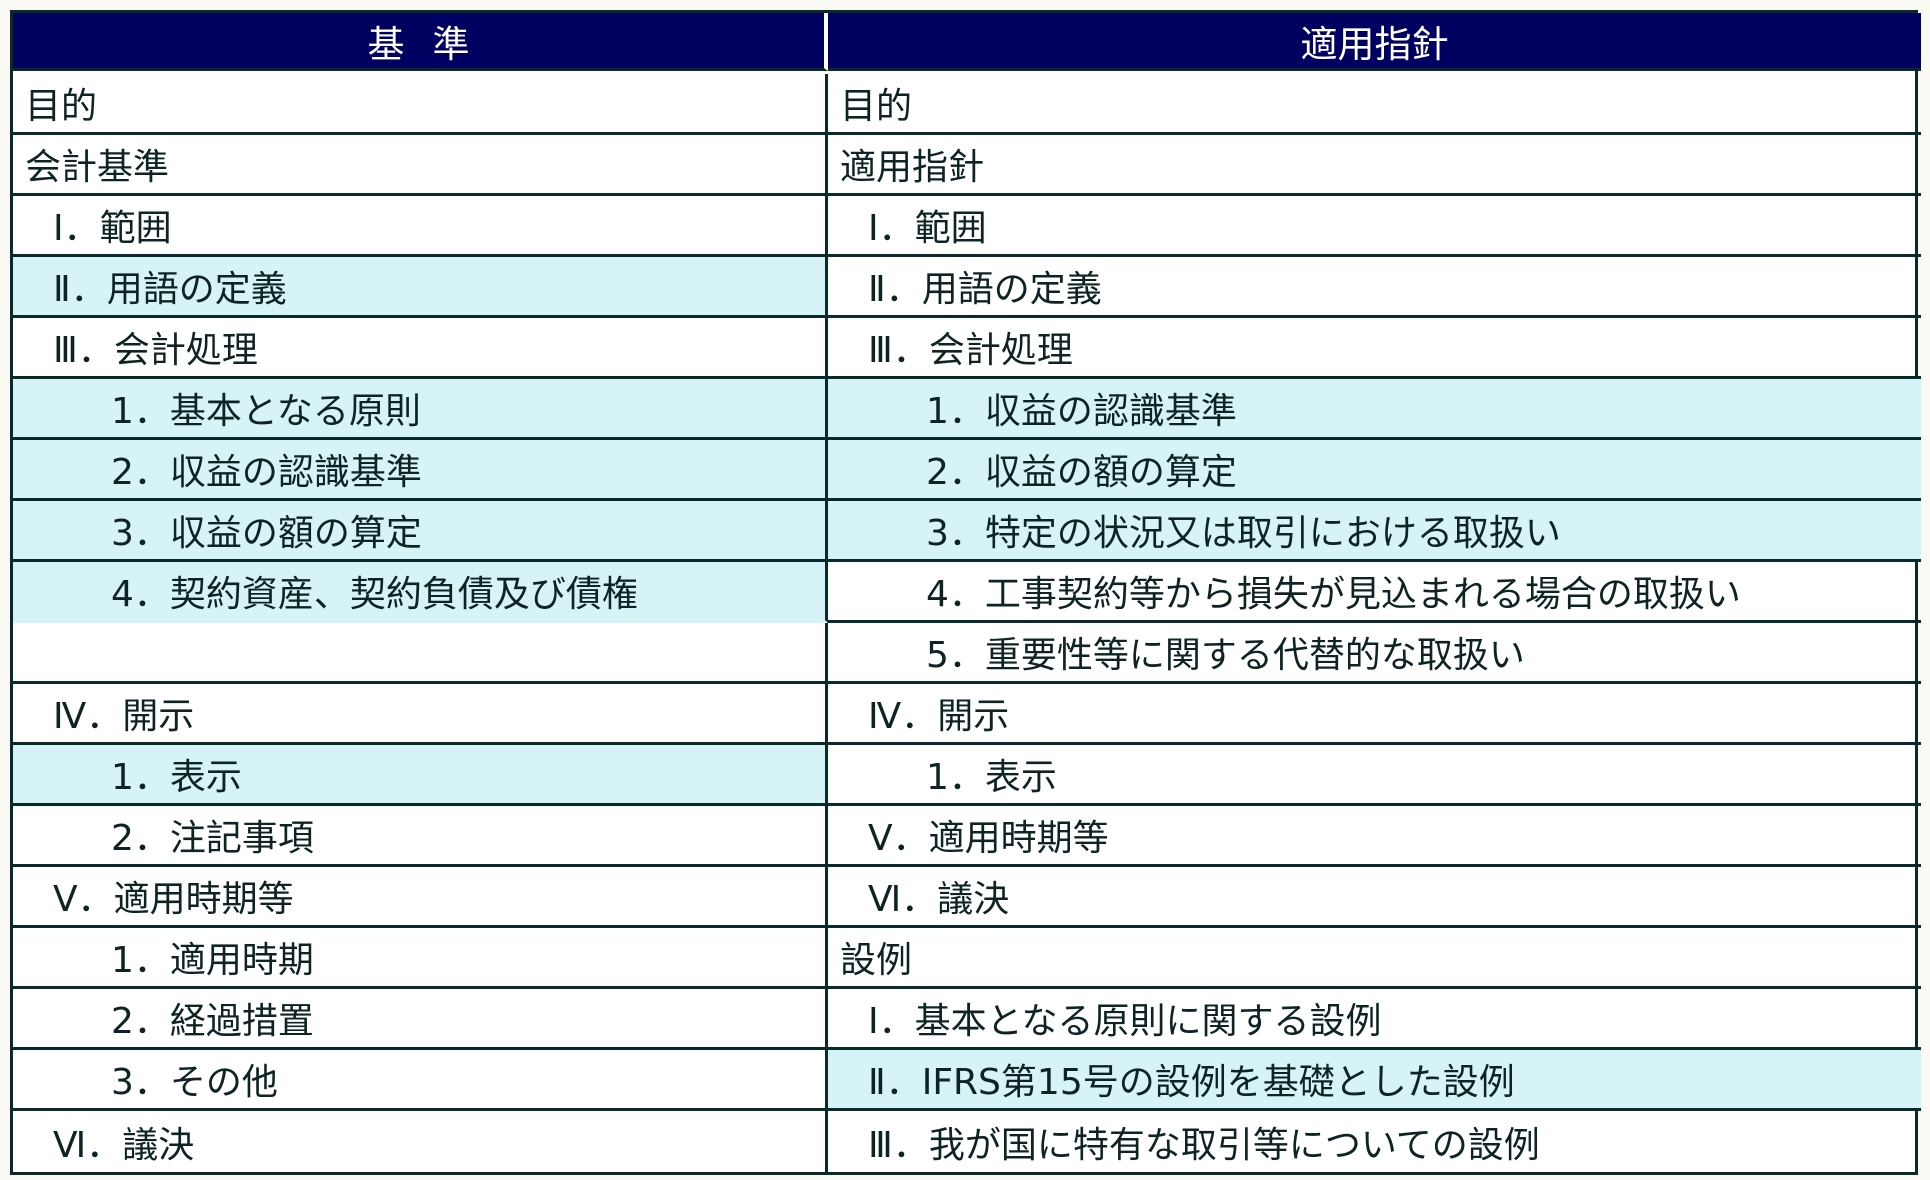  What do you see at coordinates (420, 714) in the screenshot?
I see `standard-row: Ⅳ．開示` at bounding box center [420, 714].